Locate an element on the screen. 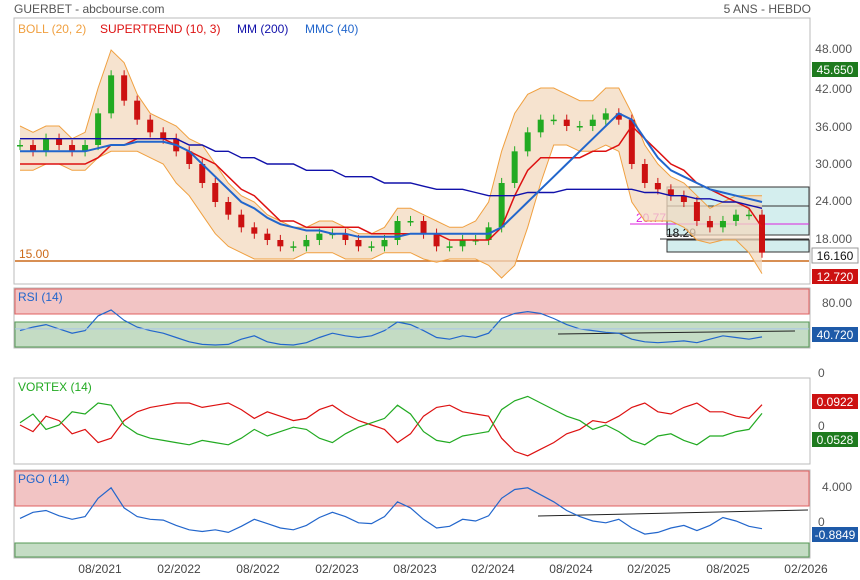 Image resolution: width=860 pixels, height=580 pixels. badge-last-bg is located at coordinates (835, 255).